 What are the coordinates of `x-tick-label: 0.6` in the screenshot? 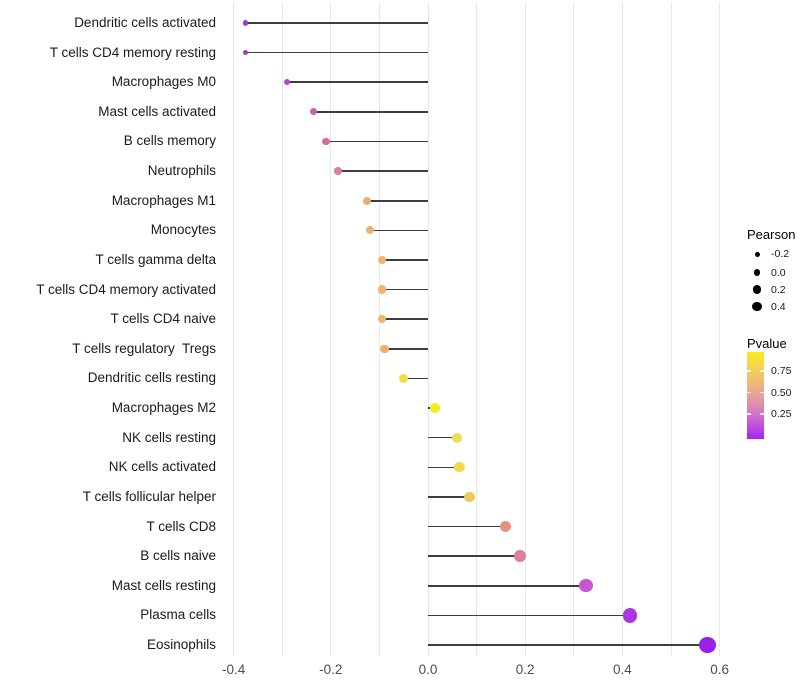 It's located at (719, 669).